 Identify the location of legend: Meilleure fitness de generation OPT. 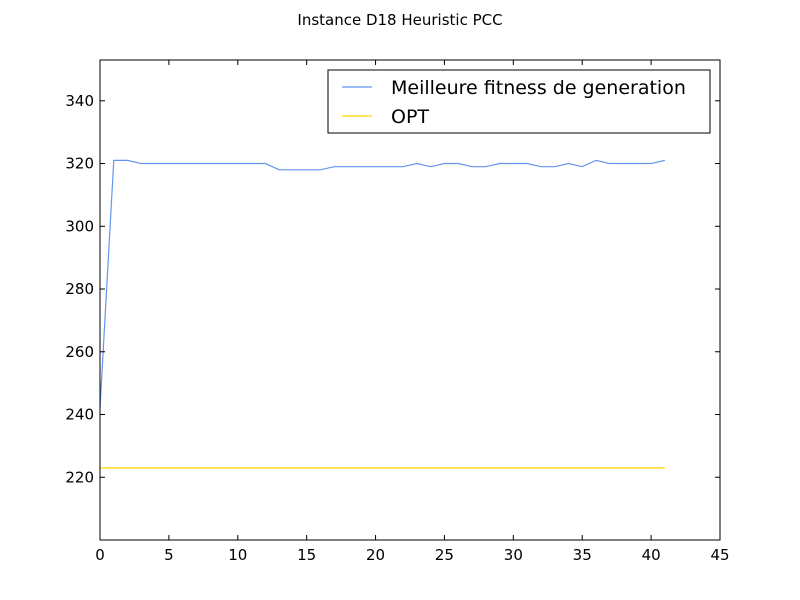
(519, 101).